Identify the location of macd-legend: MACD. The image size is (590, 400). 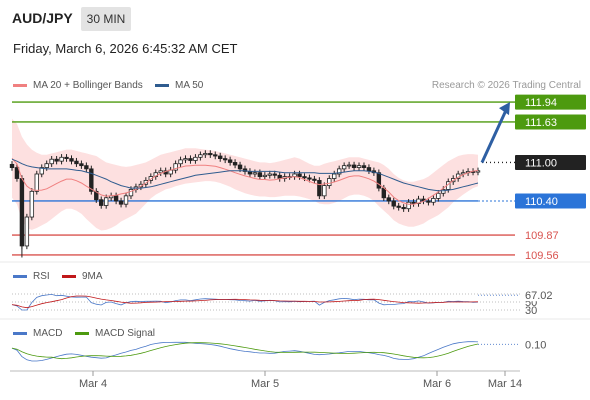
(37, 333).